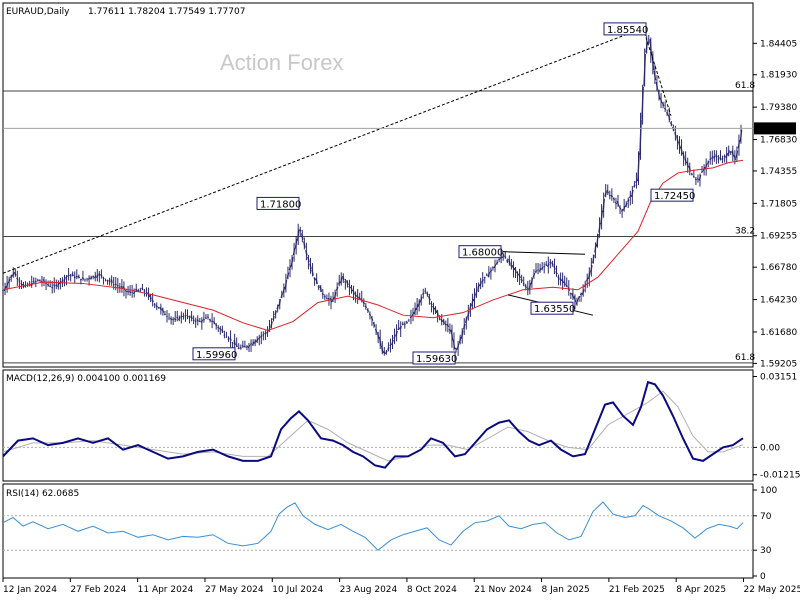  Describe the element at coordinates (778, 204) in the screenshot. I see `price-y-tick-label: 1.71805` at that location.